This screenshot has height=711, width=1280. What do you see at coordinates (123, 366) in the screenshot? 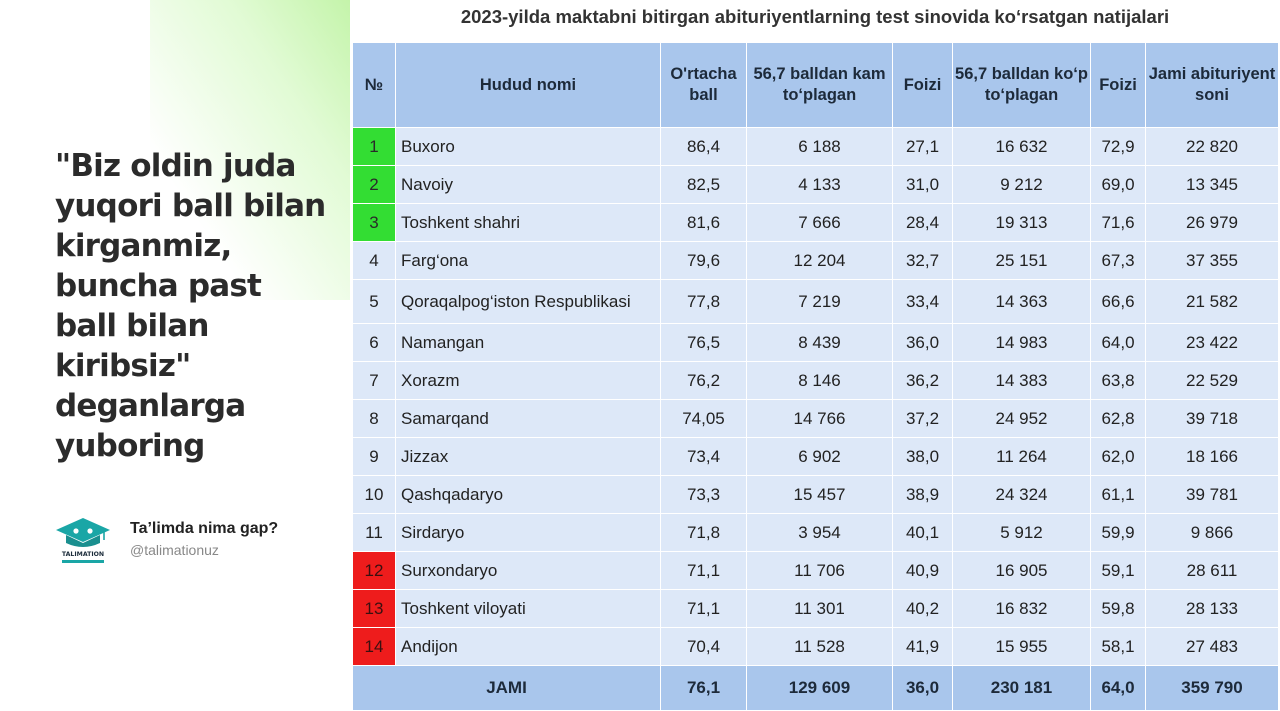
I see `quote-line: kiribsiz"` at bounding box center [123, 366].